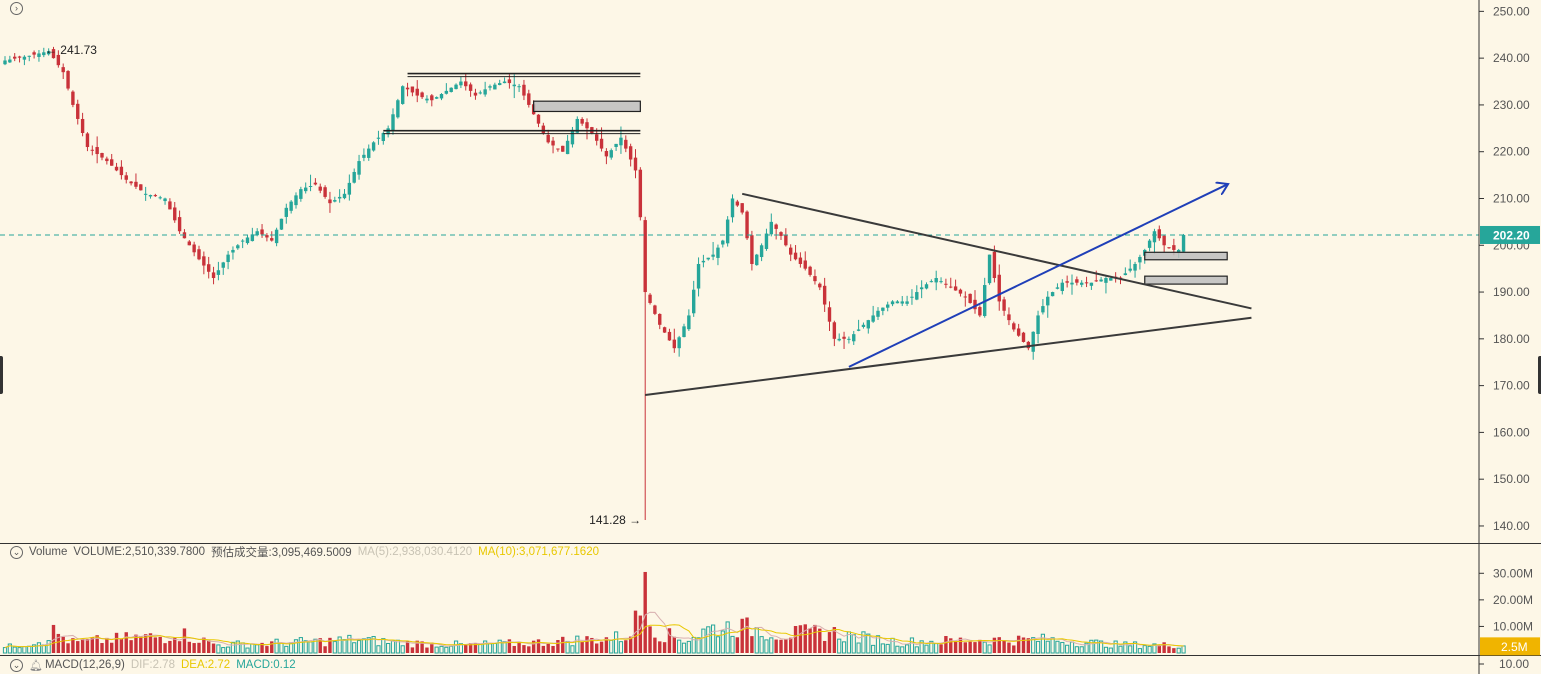 This screenshot has width=1541, height=674. I want to click on chevron-right-circle-icon: ›, so click(16, 8).